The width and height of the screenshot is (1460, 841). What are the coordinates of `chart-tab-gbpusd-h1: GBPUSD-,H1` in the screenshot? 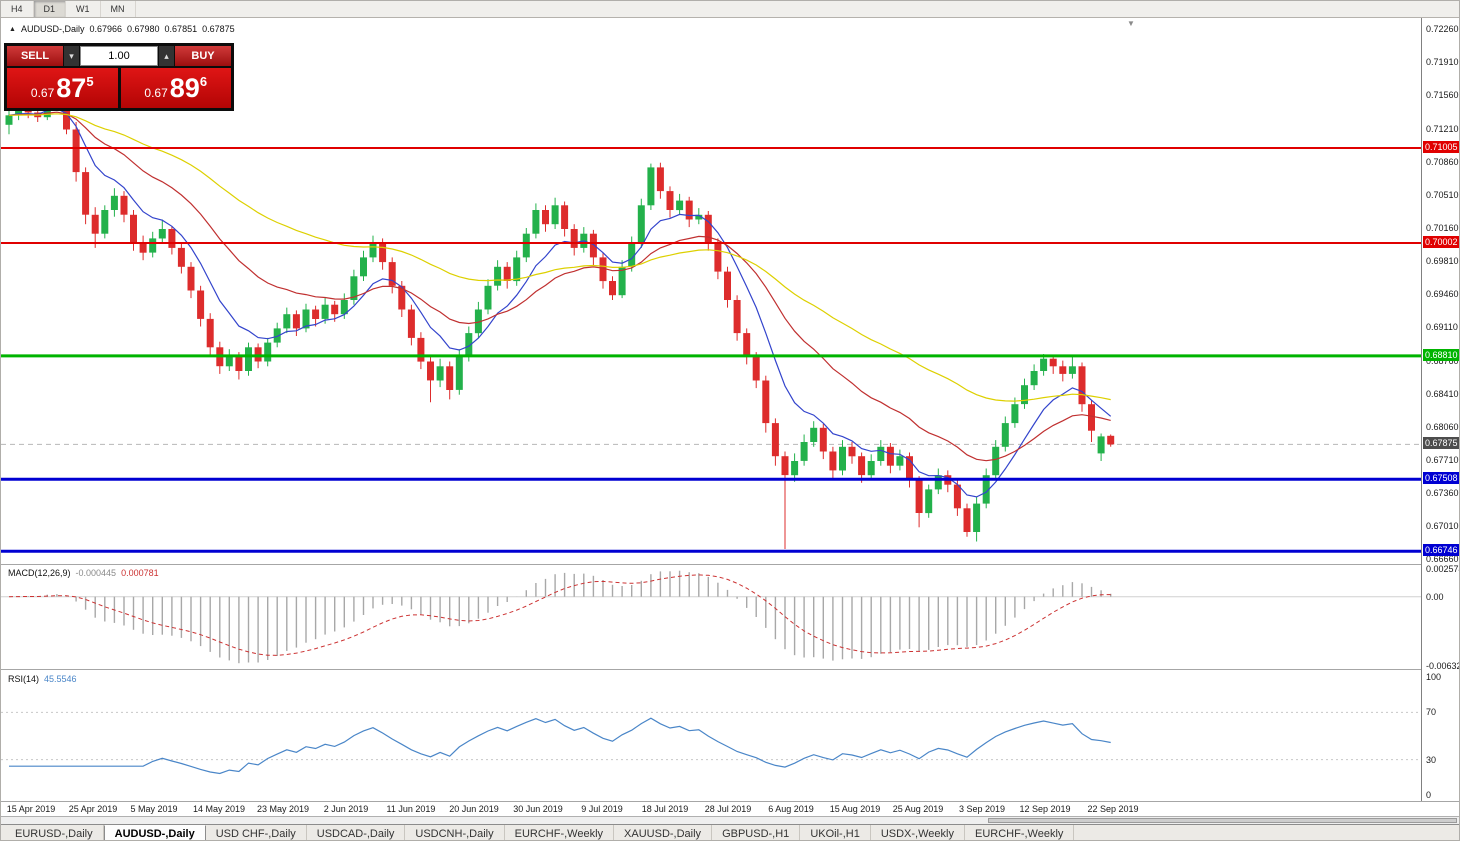 It's located at (756, 832).